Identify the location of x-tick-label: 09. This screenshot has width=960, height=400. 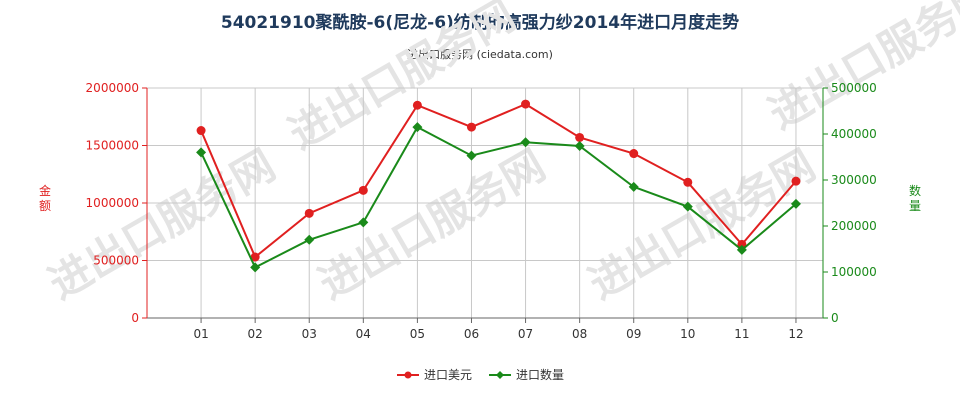
(633, 334).